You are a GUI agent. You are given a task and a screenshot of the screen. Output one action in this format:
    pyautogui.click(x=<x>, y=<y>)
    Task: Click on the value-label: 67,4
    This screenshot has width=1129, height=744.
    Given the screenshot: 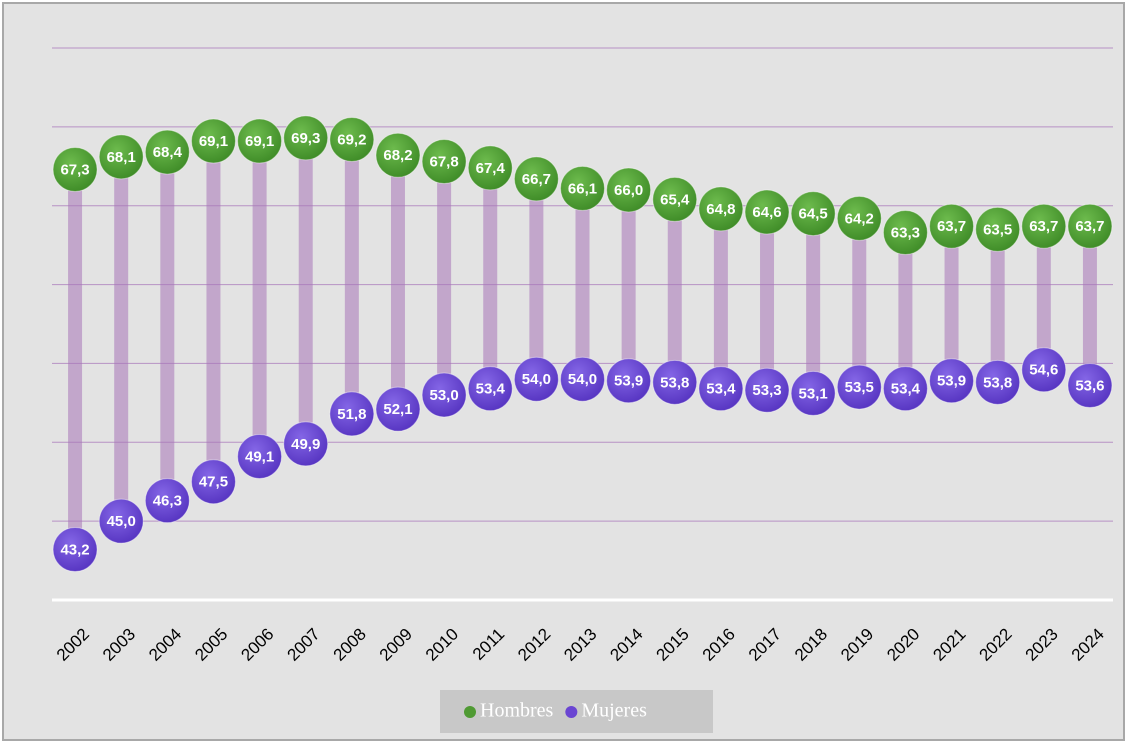 What is the action you would take?
    pyautogui.click(x=491, y=168)
    